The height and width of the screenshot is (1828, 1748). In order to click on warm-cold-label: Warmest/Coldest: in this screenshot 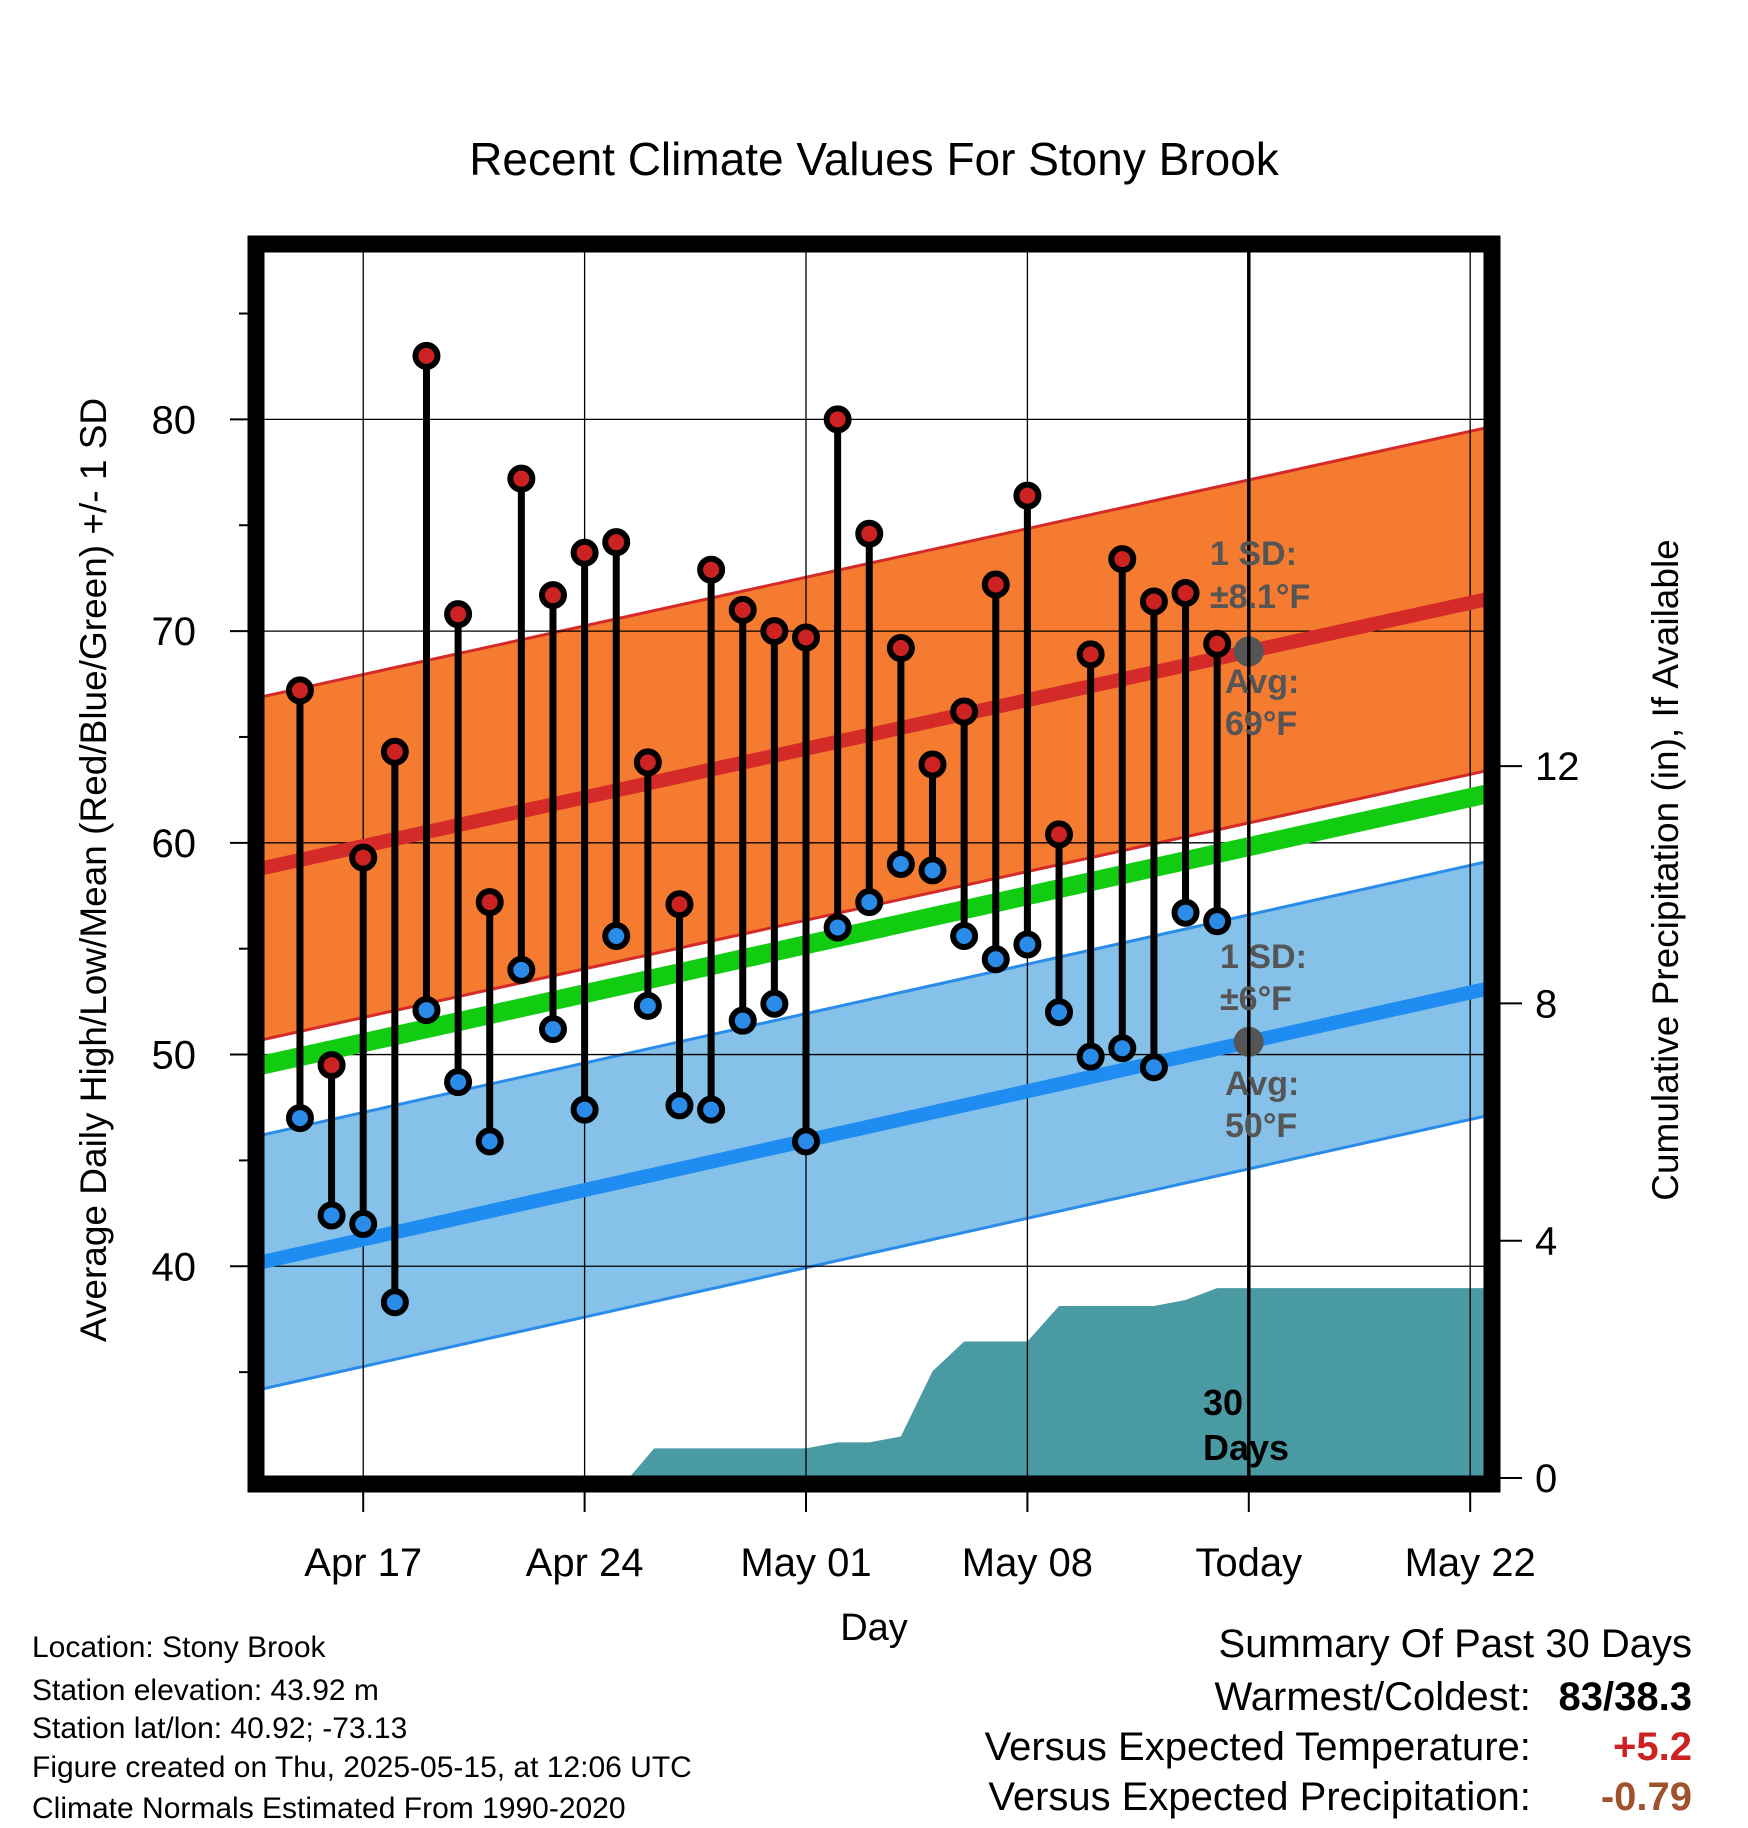, I will do `click(1372, 1697)`.